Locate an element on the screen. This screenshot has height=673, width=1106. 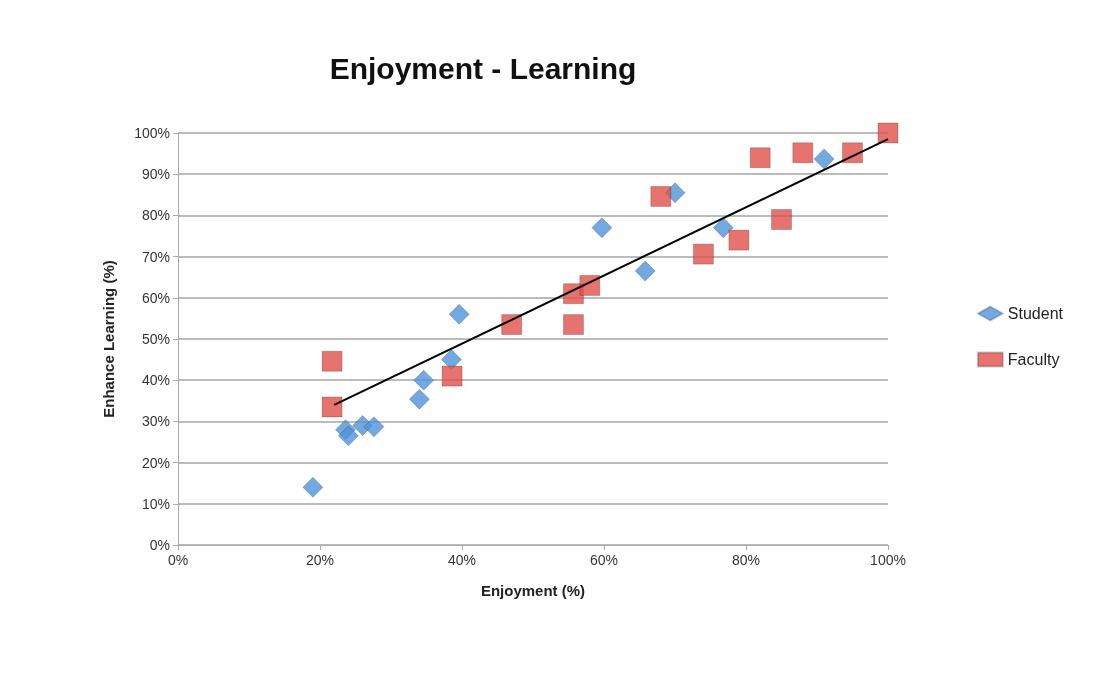
y-tick-label: 60% is located at coordinates (155, 297).